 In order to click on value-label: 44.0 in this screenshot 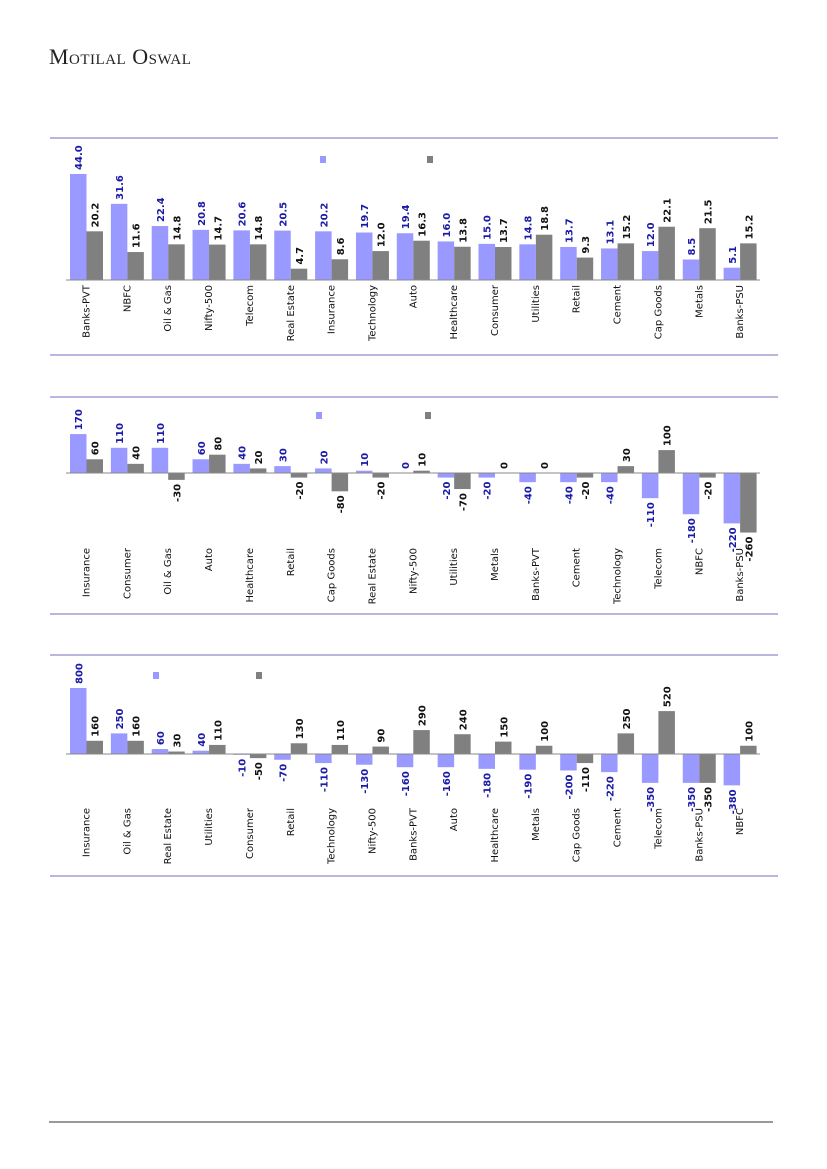, I will do `click(79, 157)`.